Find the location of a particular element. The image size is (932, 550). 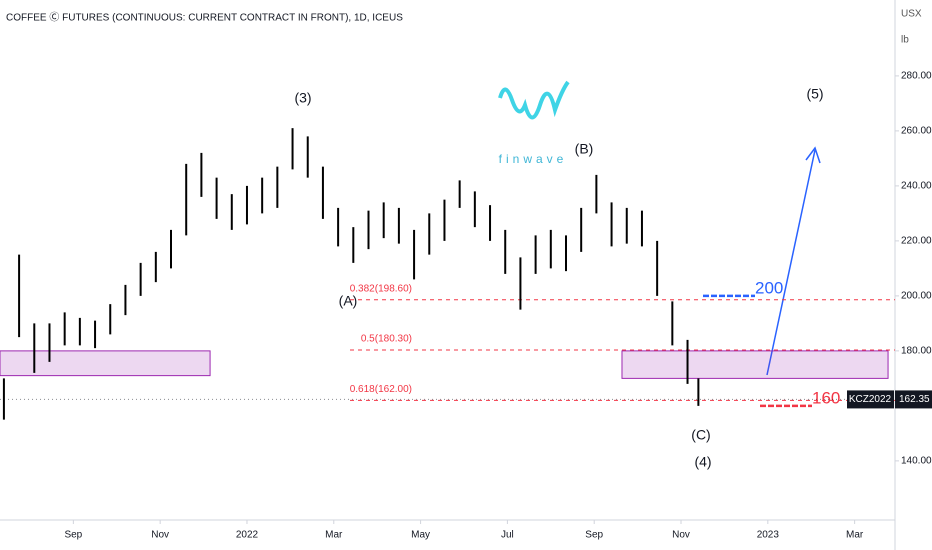

y-tick-label: 140.00 is located at coordinates (916, 461).